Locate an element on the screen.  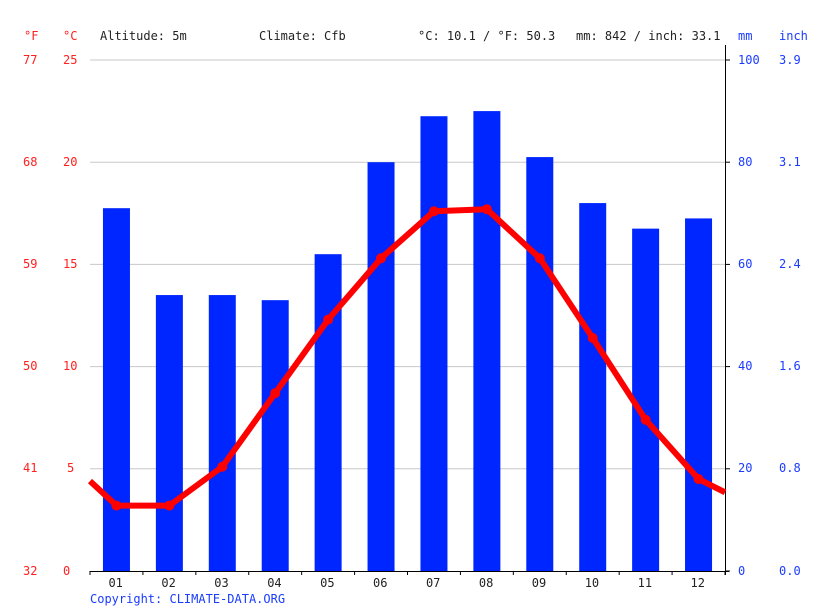
climate-label: Climate: Cfb is located at coordinates (302, 36).